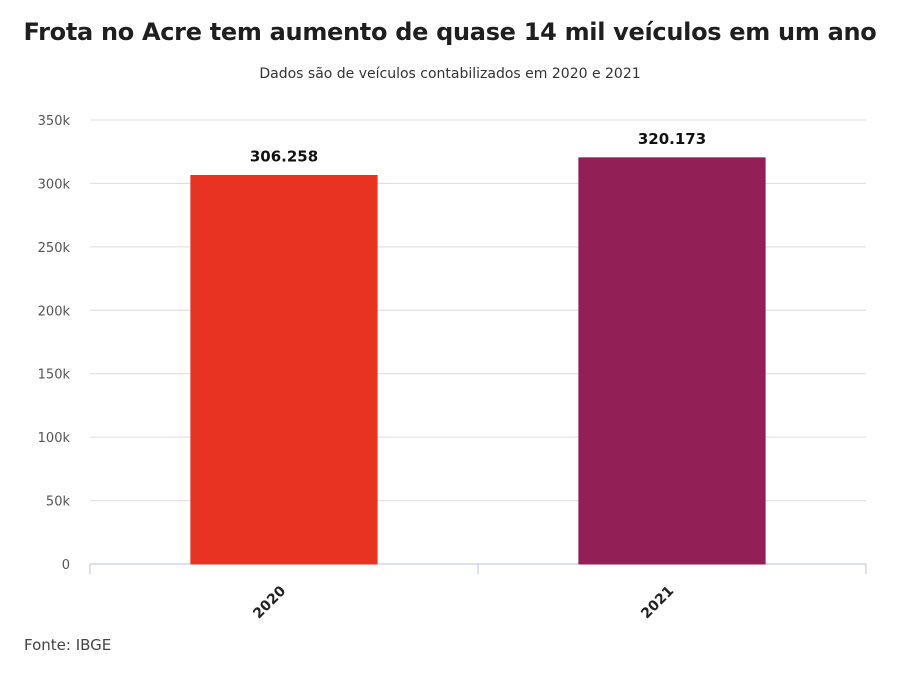  What do you see at coordinates (54, 375) in the screenshot?
I see `y-tick-label: 150k` at bounding box center [54, 375].